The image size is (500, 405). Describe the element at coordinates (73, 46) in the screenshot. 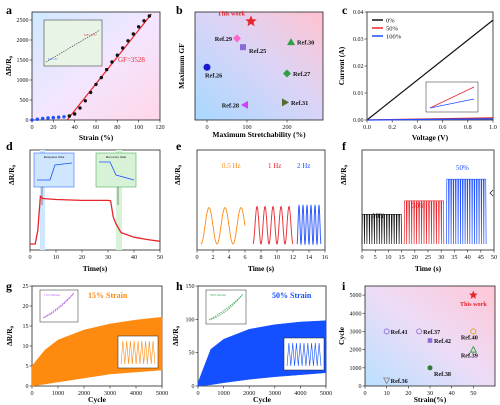

I see `panel-a-inset-curve` at that location.